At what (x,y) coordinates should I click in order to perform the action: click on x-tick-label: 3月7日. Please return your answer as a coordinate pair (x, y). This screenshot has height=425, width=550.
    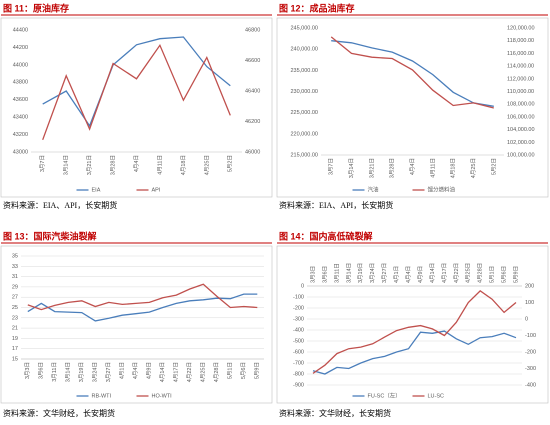
    Looking at the image, I should click on (331, 166).